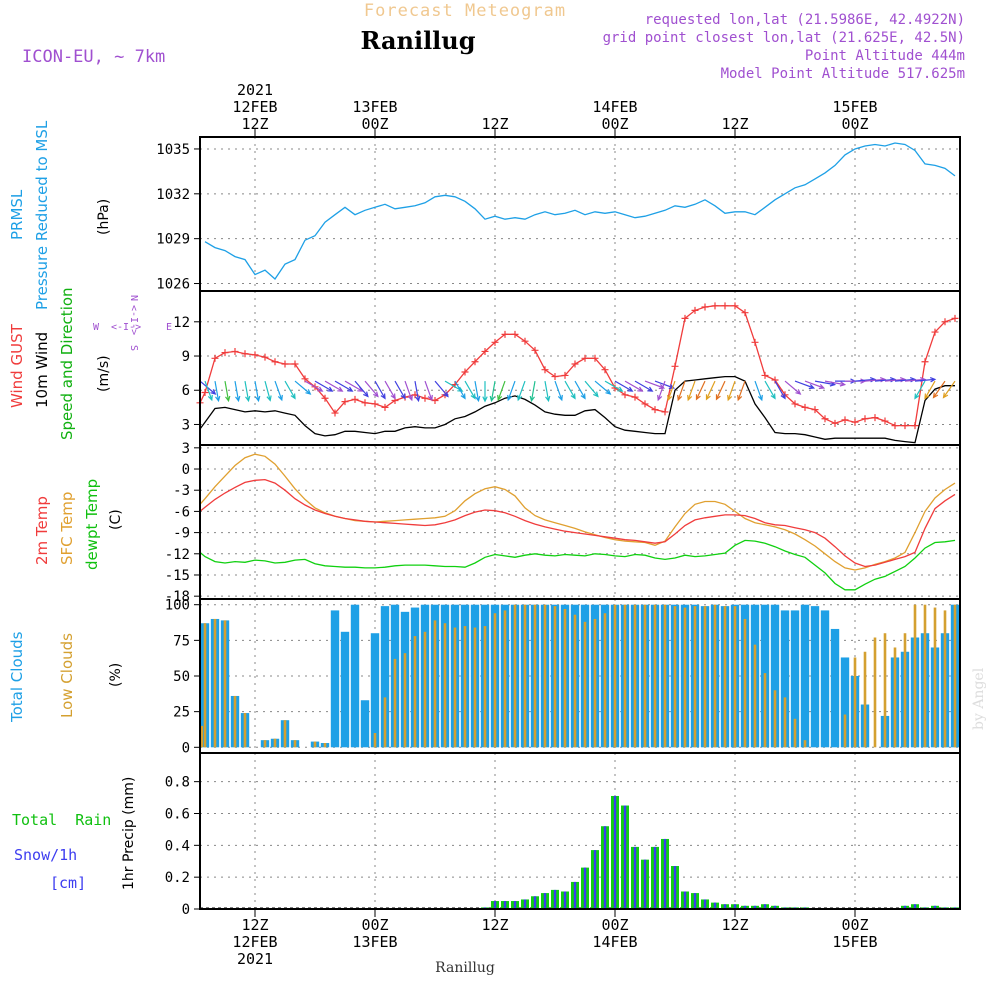  Describe the element at coordinates (169, 327) in the screenshot. I see `compass-e: E` at that location.